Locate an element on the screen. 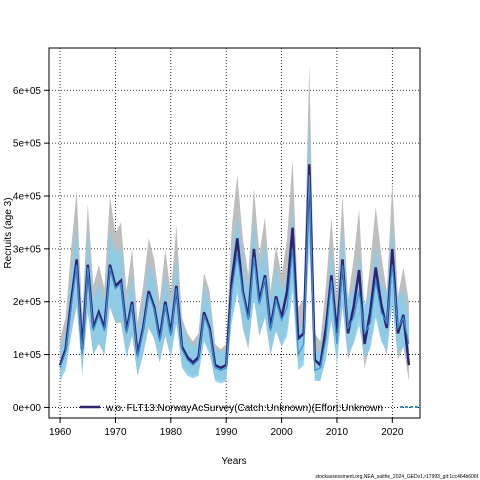 The width and height of the screenshot is (480, 480). x-tick-label: 1970 is located at coordinates (115, 432).